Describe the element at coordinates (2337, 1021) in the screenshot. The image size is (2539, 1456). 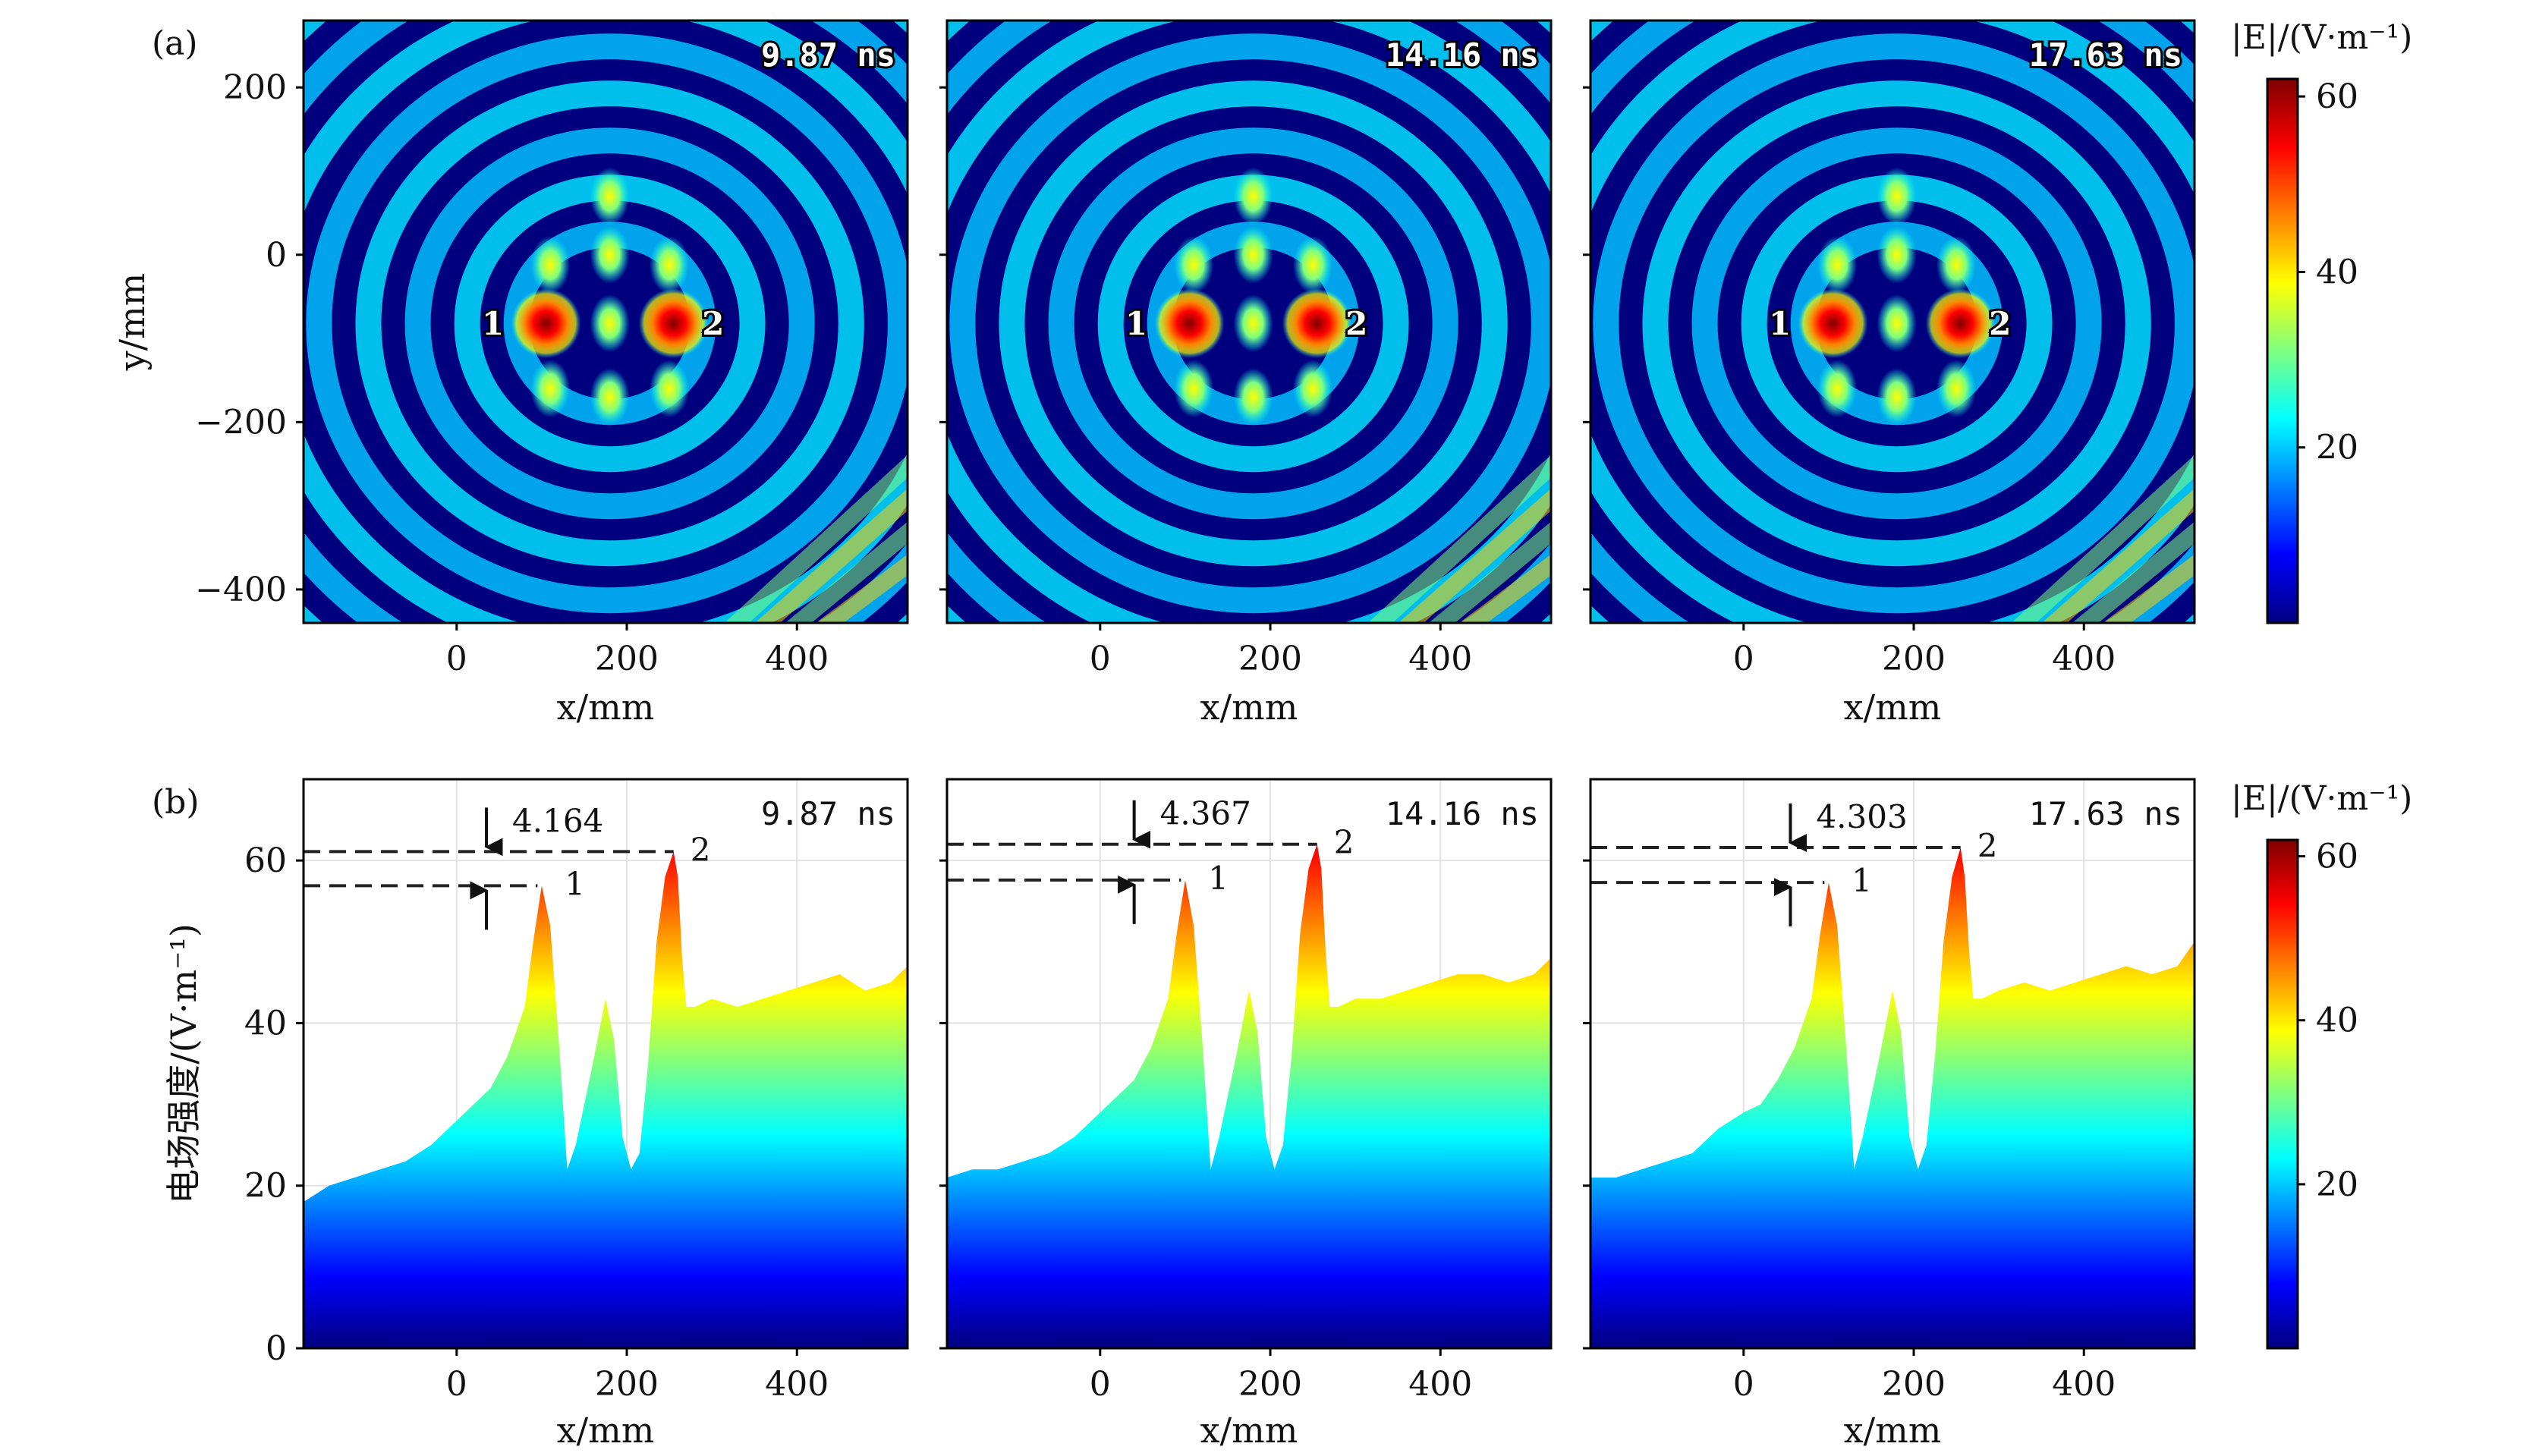
I see `colorbar-tick-label: 40` at that location.